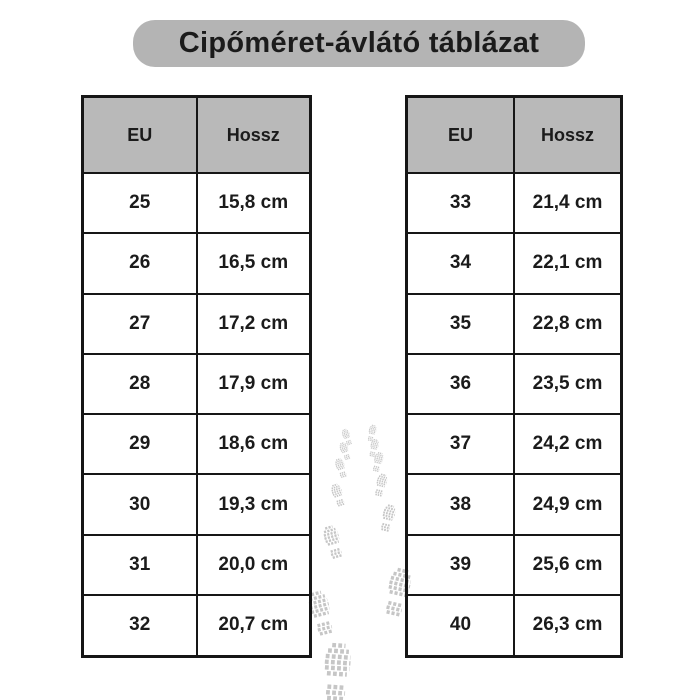 The width and height of the screenshot is (700, 700). I want to click on eu-size-cell: 37, so click(460, 444).